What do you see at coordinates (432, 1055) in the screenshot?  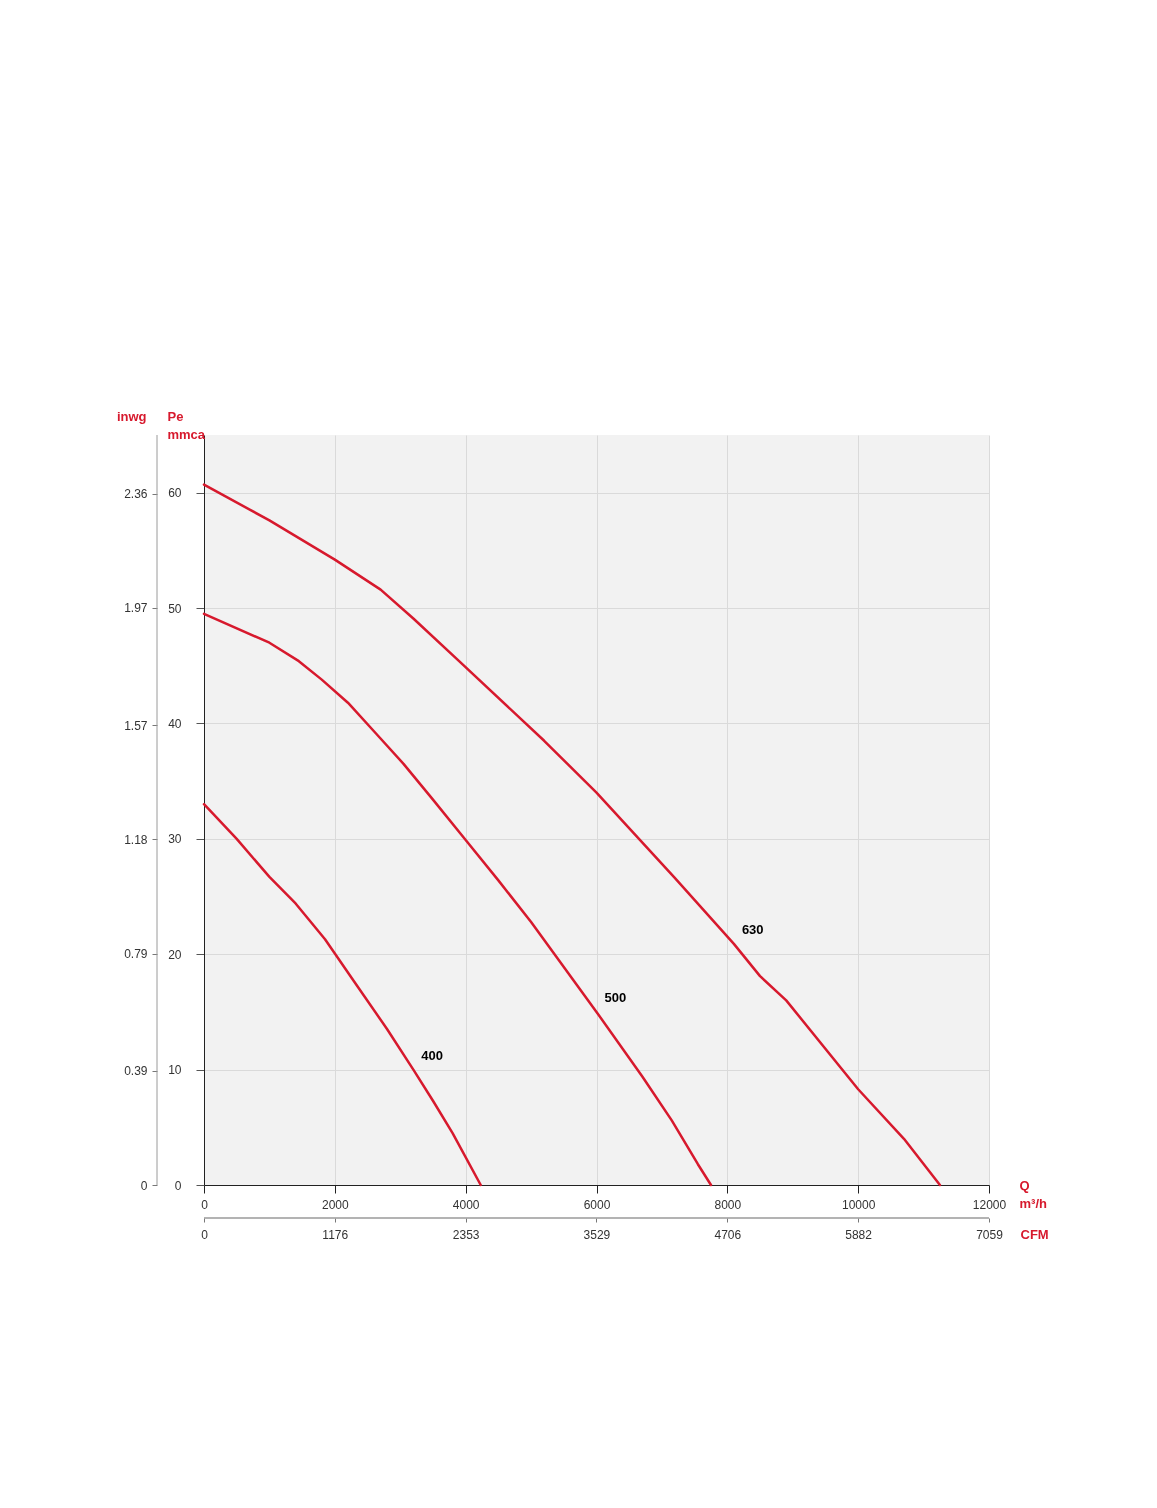 I see `series-label: 400` at bounding box center [432, 1055].